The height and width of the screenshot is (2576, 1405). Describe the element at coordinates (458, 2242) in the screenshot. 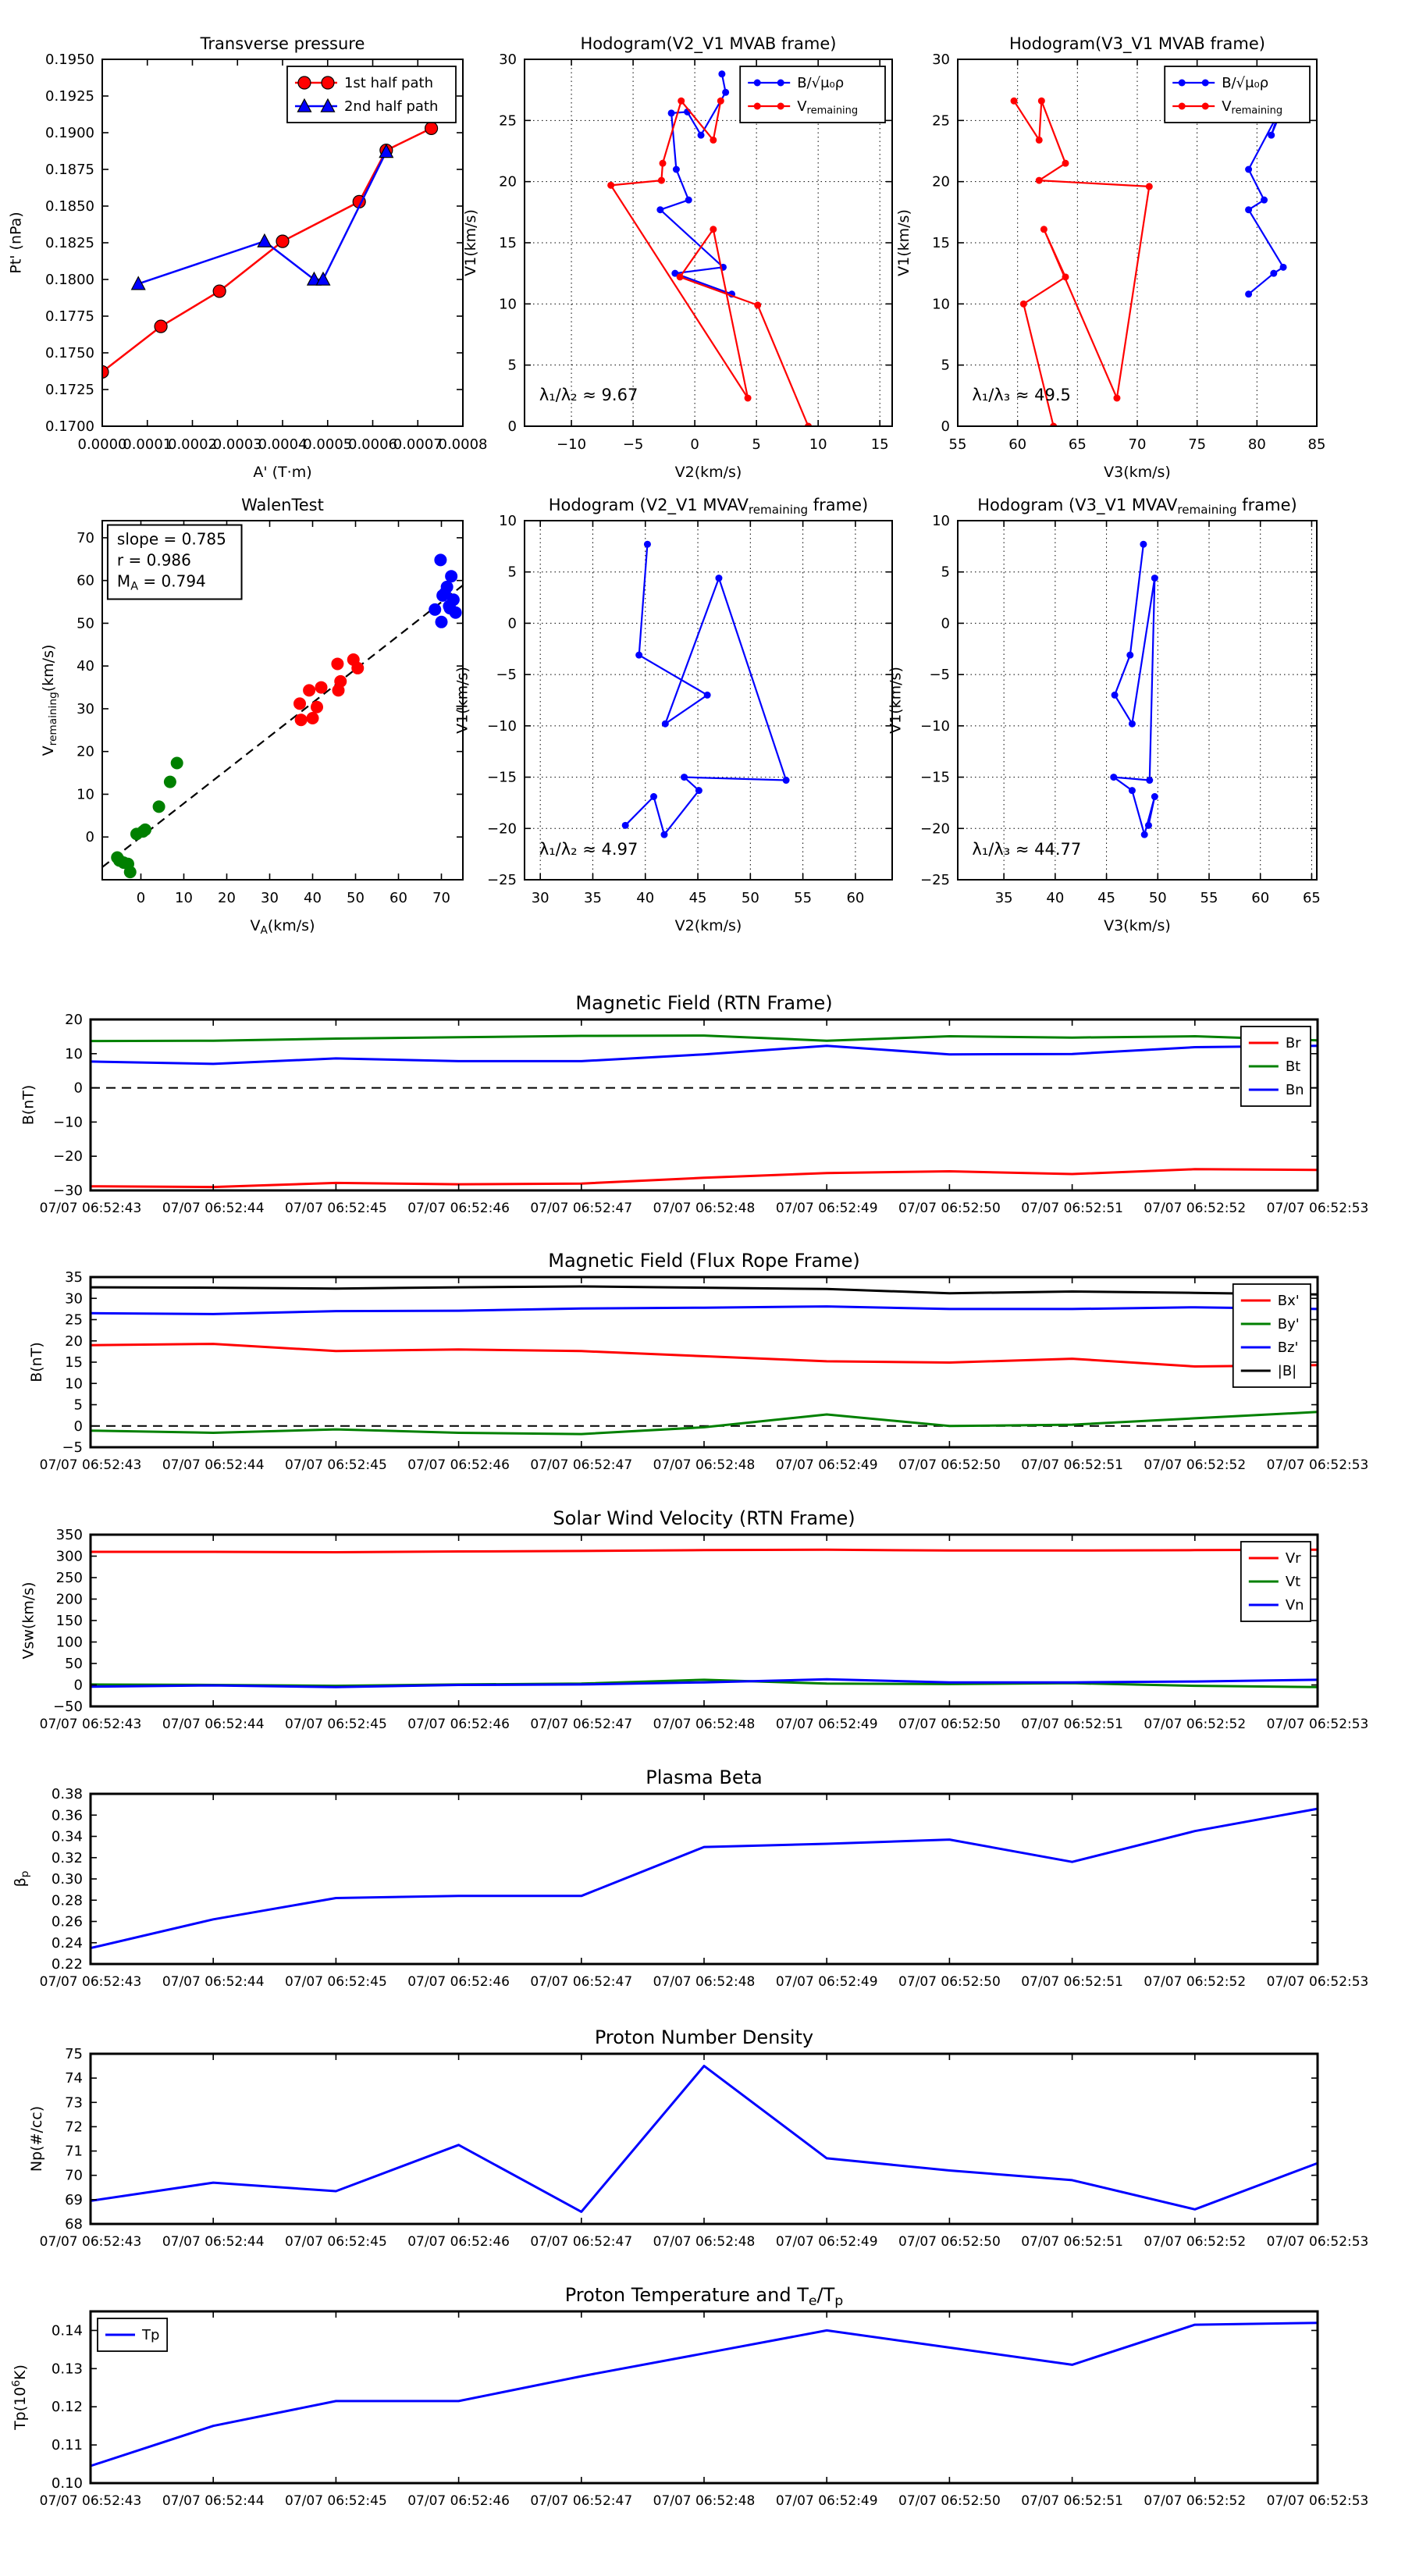

I see `x-tick-label: 07/07 06:52:46` at that location.